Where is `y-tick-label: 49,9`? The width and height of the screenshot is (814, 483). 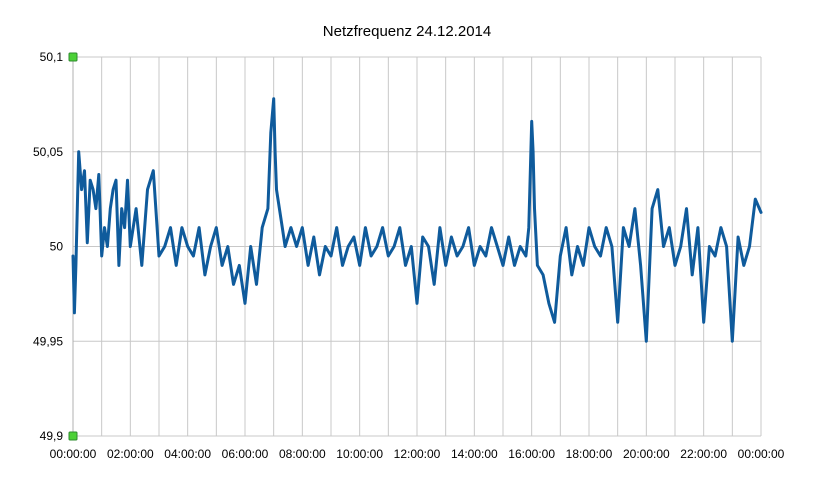
y-tick-label: 49,9 is located at coordinates (52, 436).